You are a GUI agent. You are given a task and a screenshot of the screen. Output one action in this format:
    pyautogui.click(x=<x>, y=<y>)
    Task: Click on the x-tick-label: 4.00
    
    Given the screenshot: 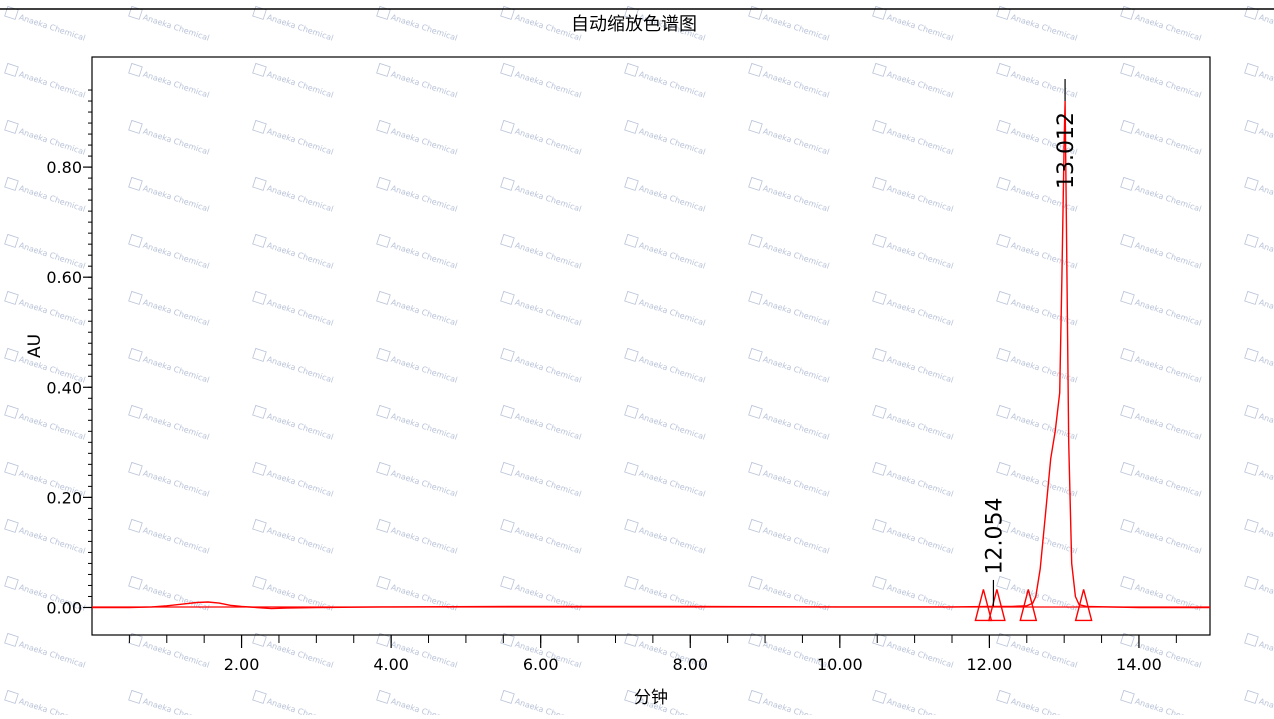 What is the action you would take?
    pyautogui.click(x=391, y=664)
    